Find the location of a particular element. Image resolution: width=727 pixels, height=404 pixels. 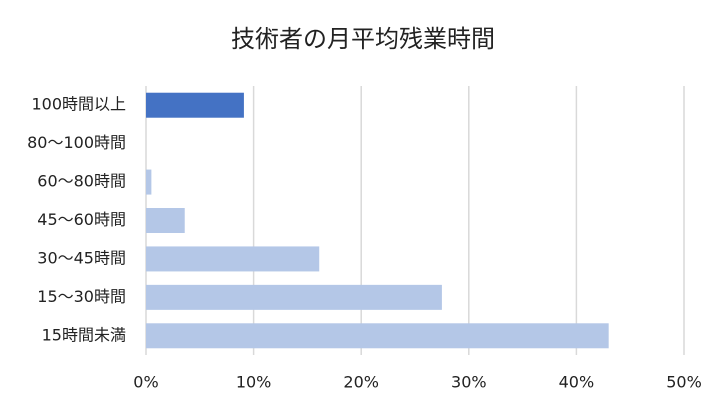

y-tick-label: 60～80時間 is located at coordinates (81, 181).